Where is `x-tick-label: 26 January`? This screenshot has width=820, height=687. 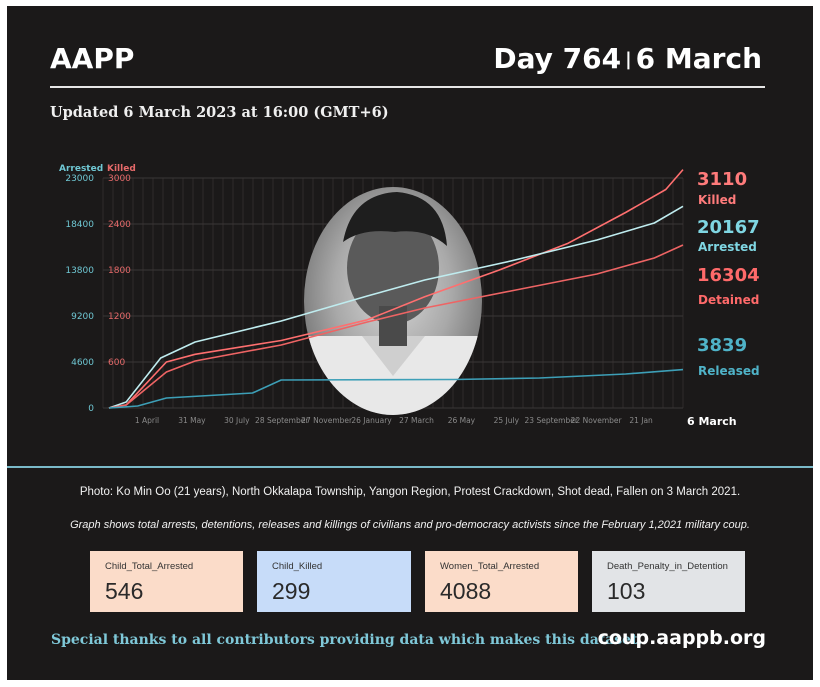
x-tick-label: 26 January is located at coordinates (371, 420).